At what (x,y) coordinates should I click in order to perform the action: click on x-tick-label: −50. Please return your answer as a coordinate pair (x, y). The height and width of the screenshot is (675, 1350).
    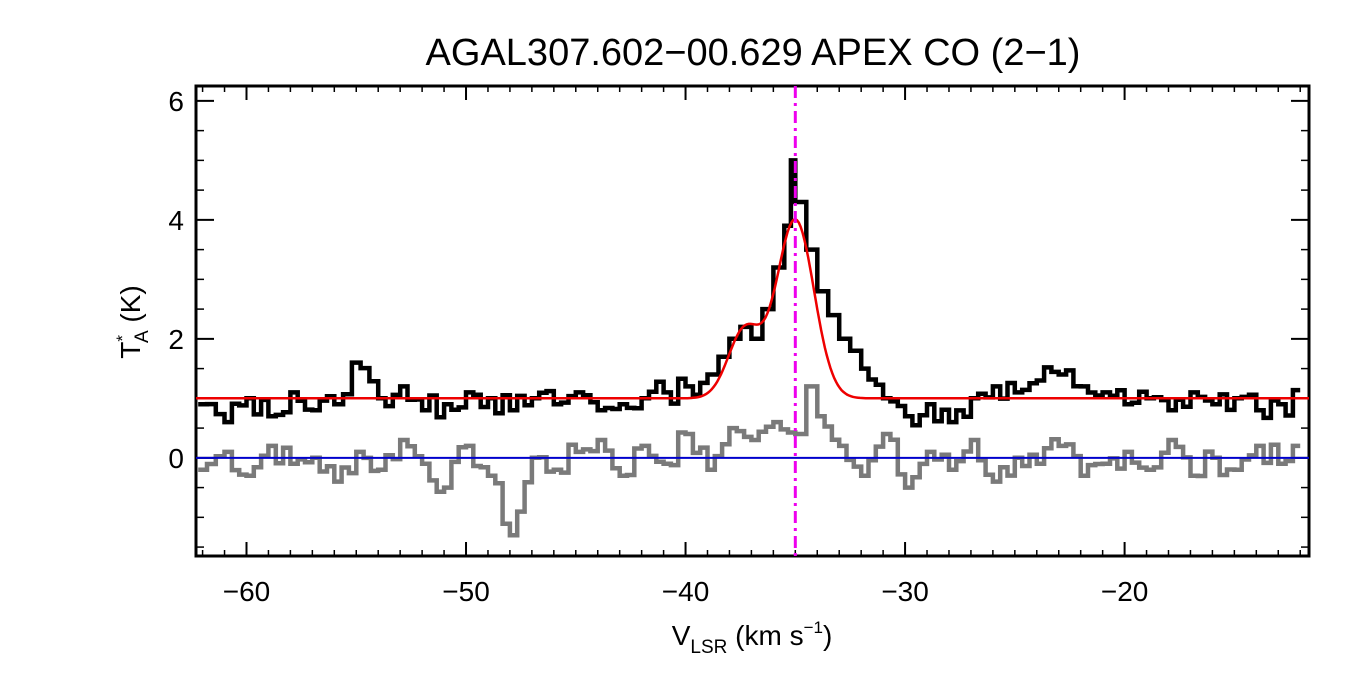
    Looking at the image, I should click on (466, 591).